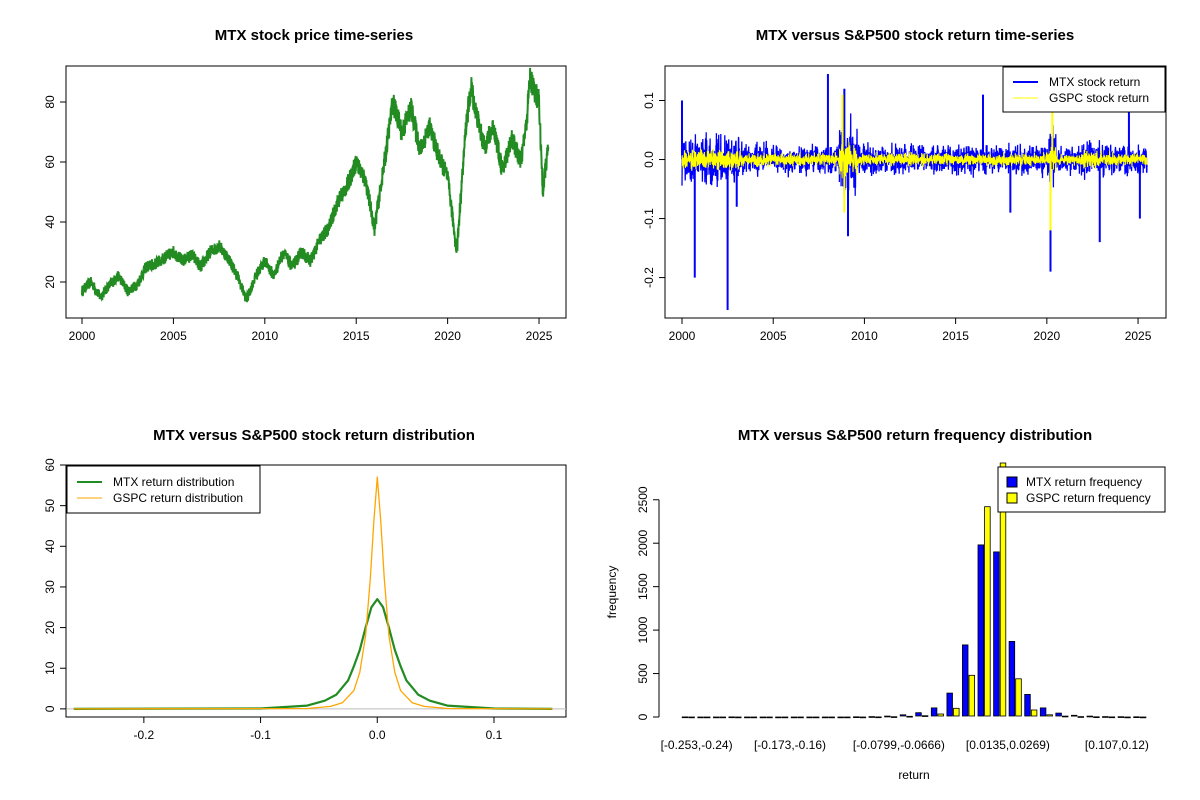 This screenshot has height=800, width=1200. Describe the element at coordinates (914, 160) in the screenshot. I see `returns-gspc-series-line` at that location.